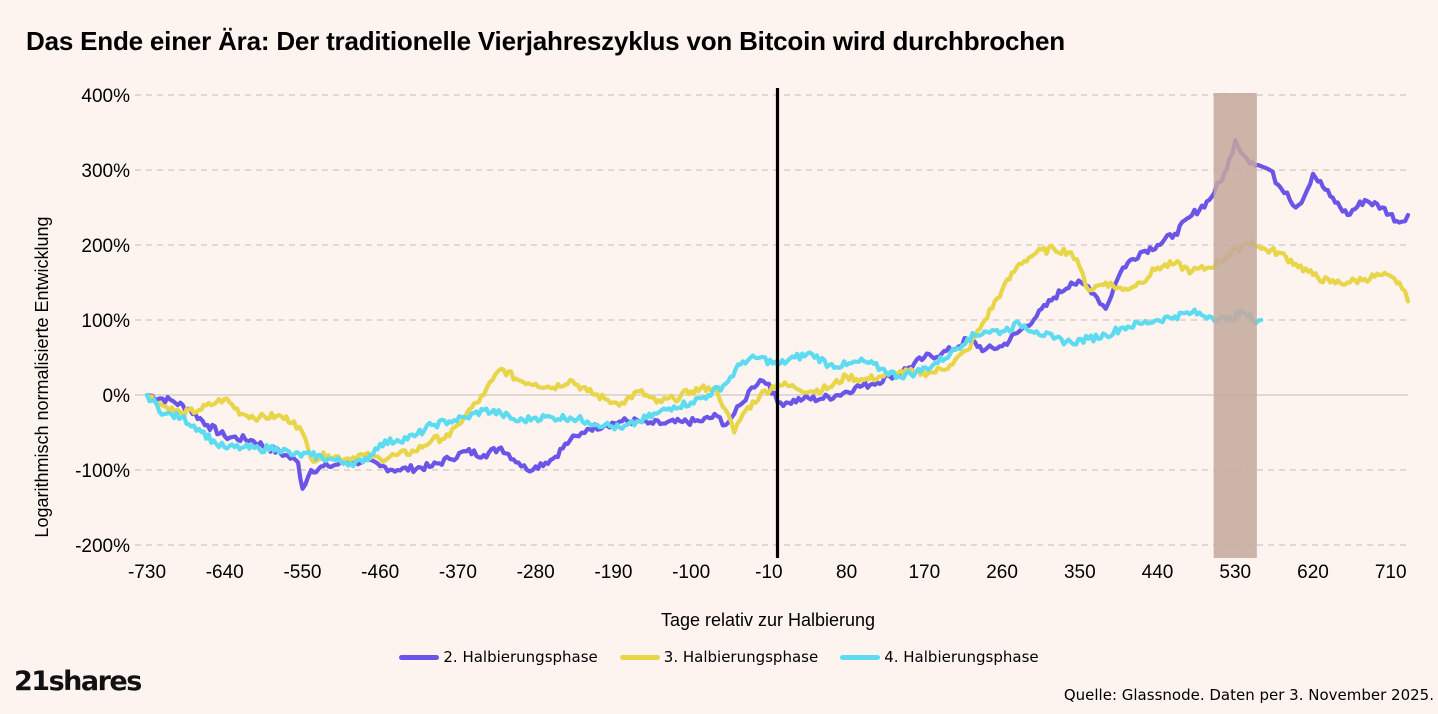  I want to click on legend-label-series-2: 2. Halbierungsphase, so click(520, 657).